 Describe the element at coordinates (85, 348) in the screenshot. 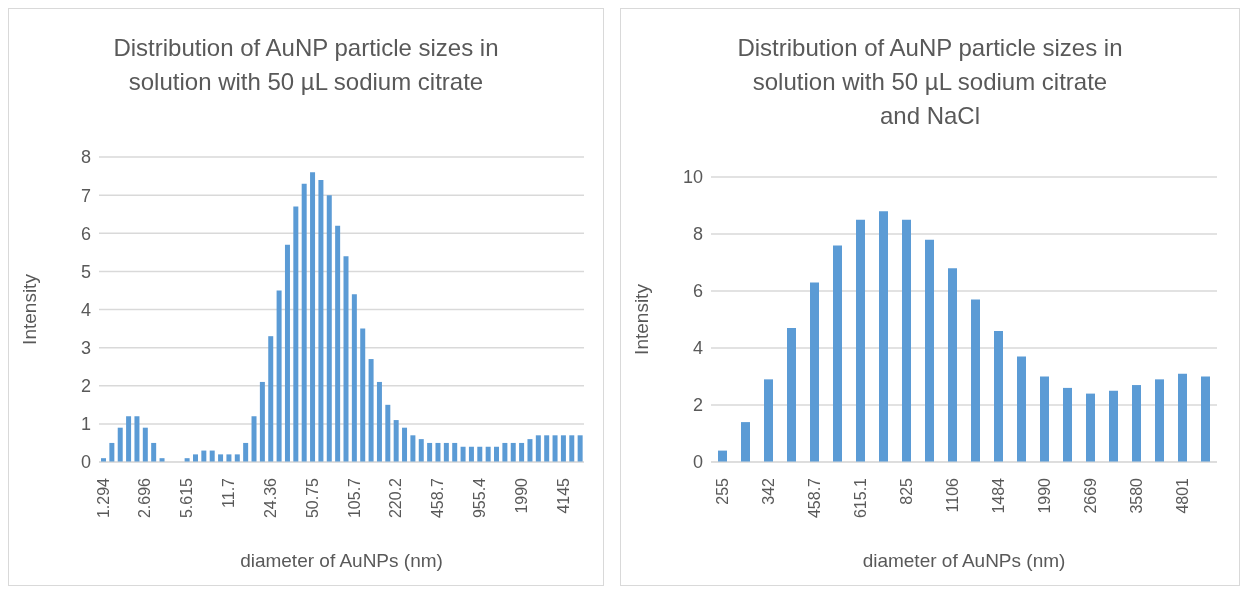

I see `y-tick-label: 3` at that location.